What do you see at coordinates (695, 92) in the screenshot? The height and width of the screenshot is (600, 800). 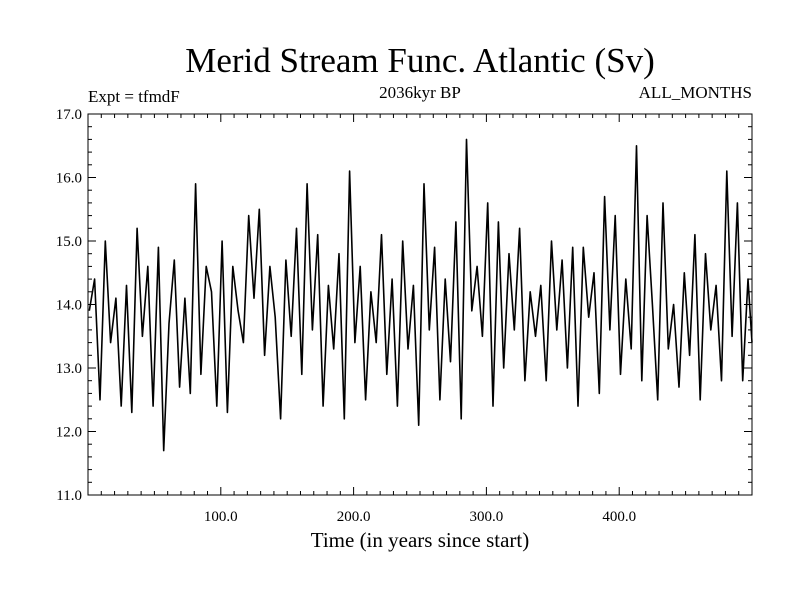 I see `months-label: ALL_MONTHS` at bounding box center [695, 92].